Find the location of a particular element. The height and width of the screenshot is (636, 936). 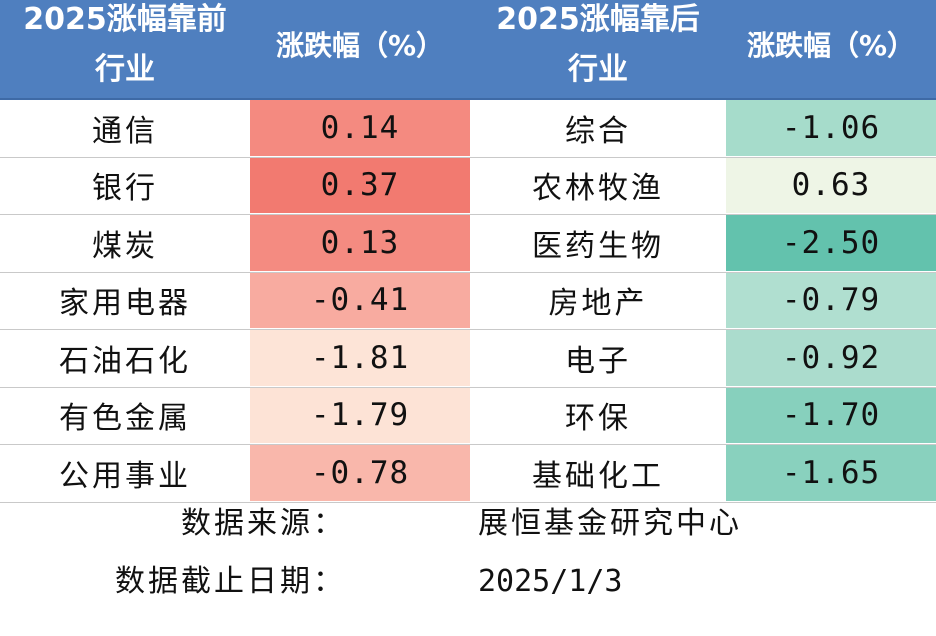

table-row: 家用电器 -0.41 房地产 -0.79 is located at coordinates (468, 301).